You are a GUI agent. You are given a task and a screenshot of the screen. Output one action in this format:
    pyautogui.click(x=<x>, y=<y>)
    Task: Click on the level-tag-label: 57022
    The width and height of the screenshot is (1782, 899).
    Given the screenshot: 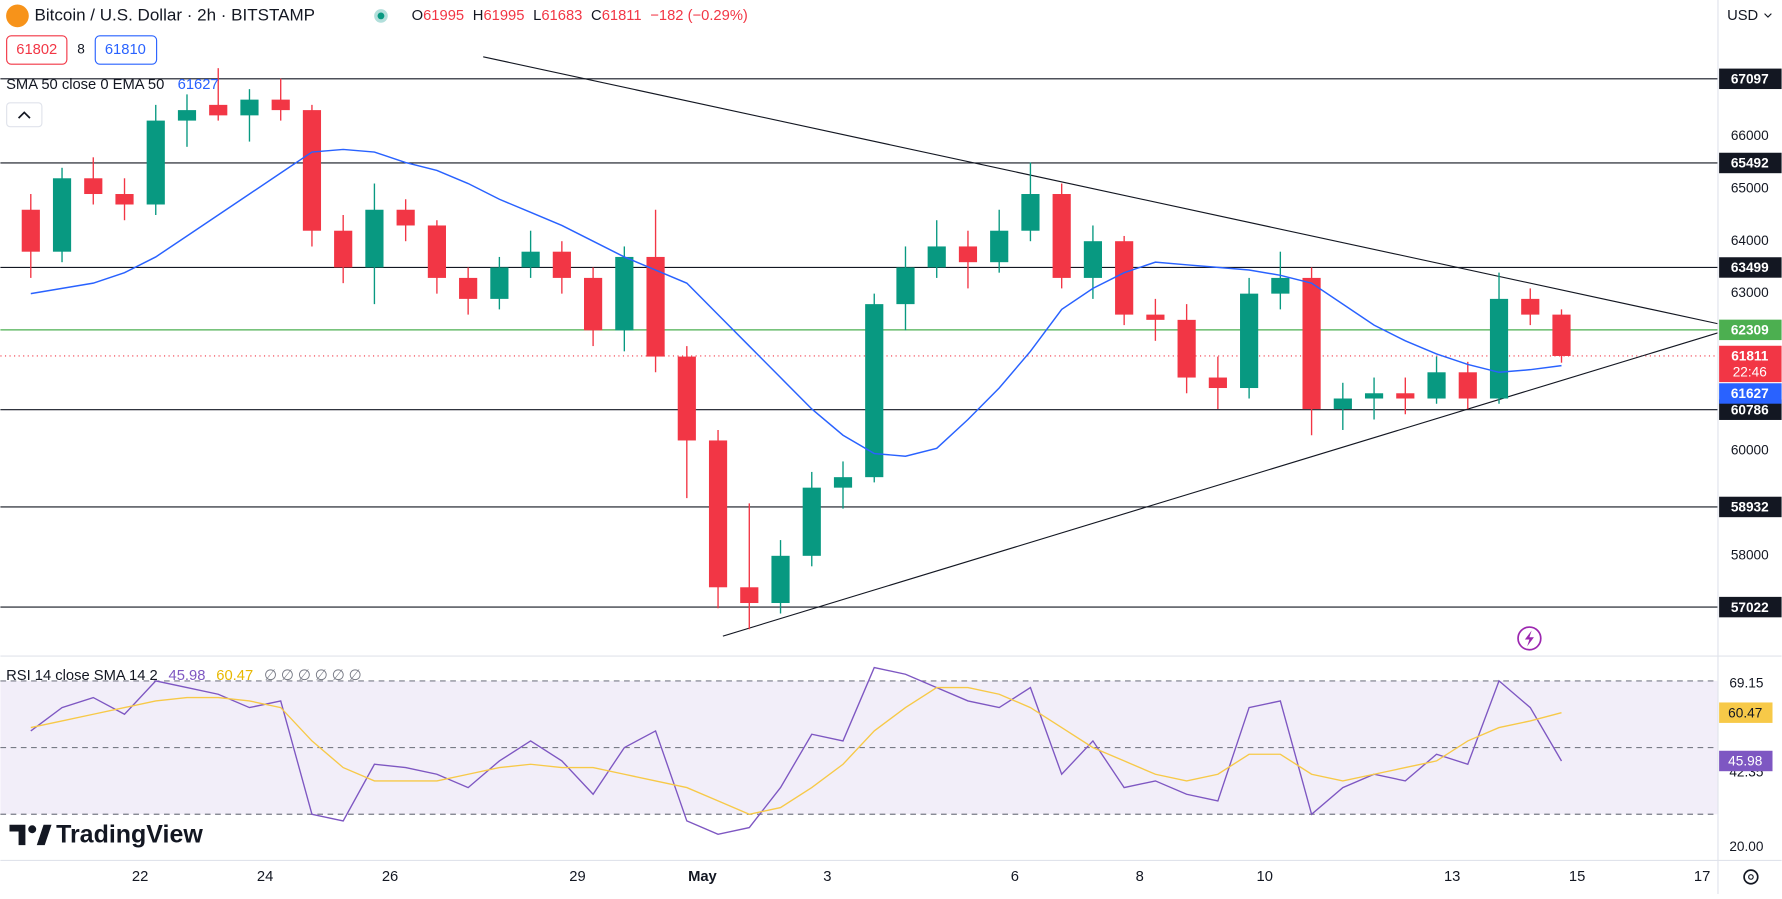 What is the action you would take?
    pyautogui.click(x=1750, y=607)
    